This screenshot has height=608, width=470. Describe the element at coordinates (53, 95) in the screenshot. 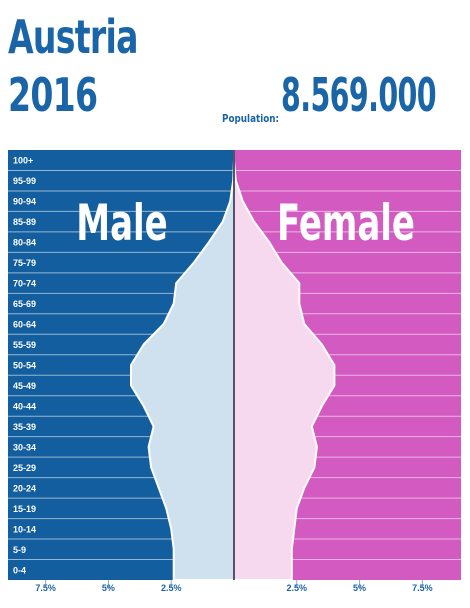

I see `year-title: 2016` at that location.